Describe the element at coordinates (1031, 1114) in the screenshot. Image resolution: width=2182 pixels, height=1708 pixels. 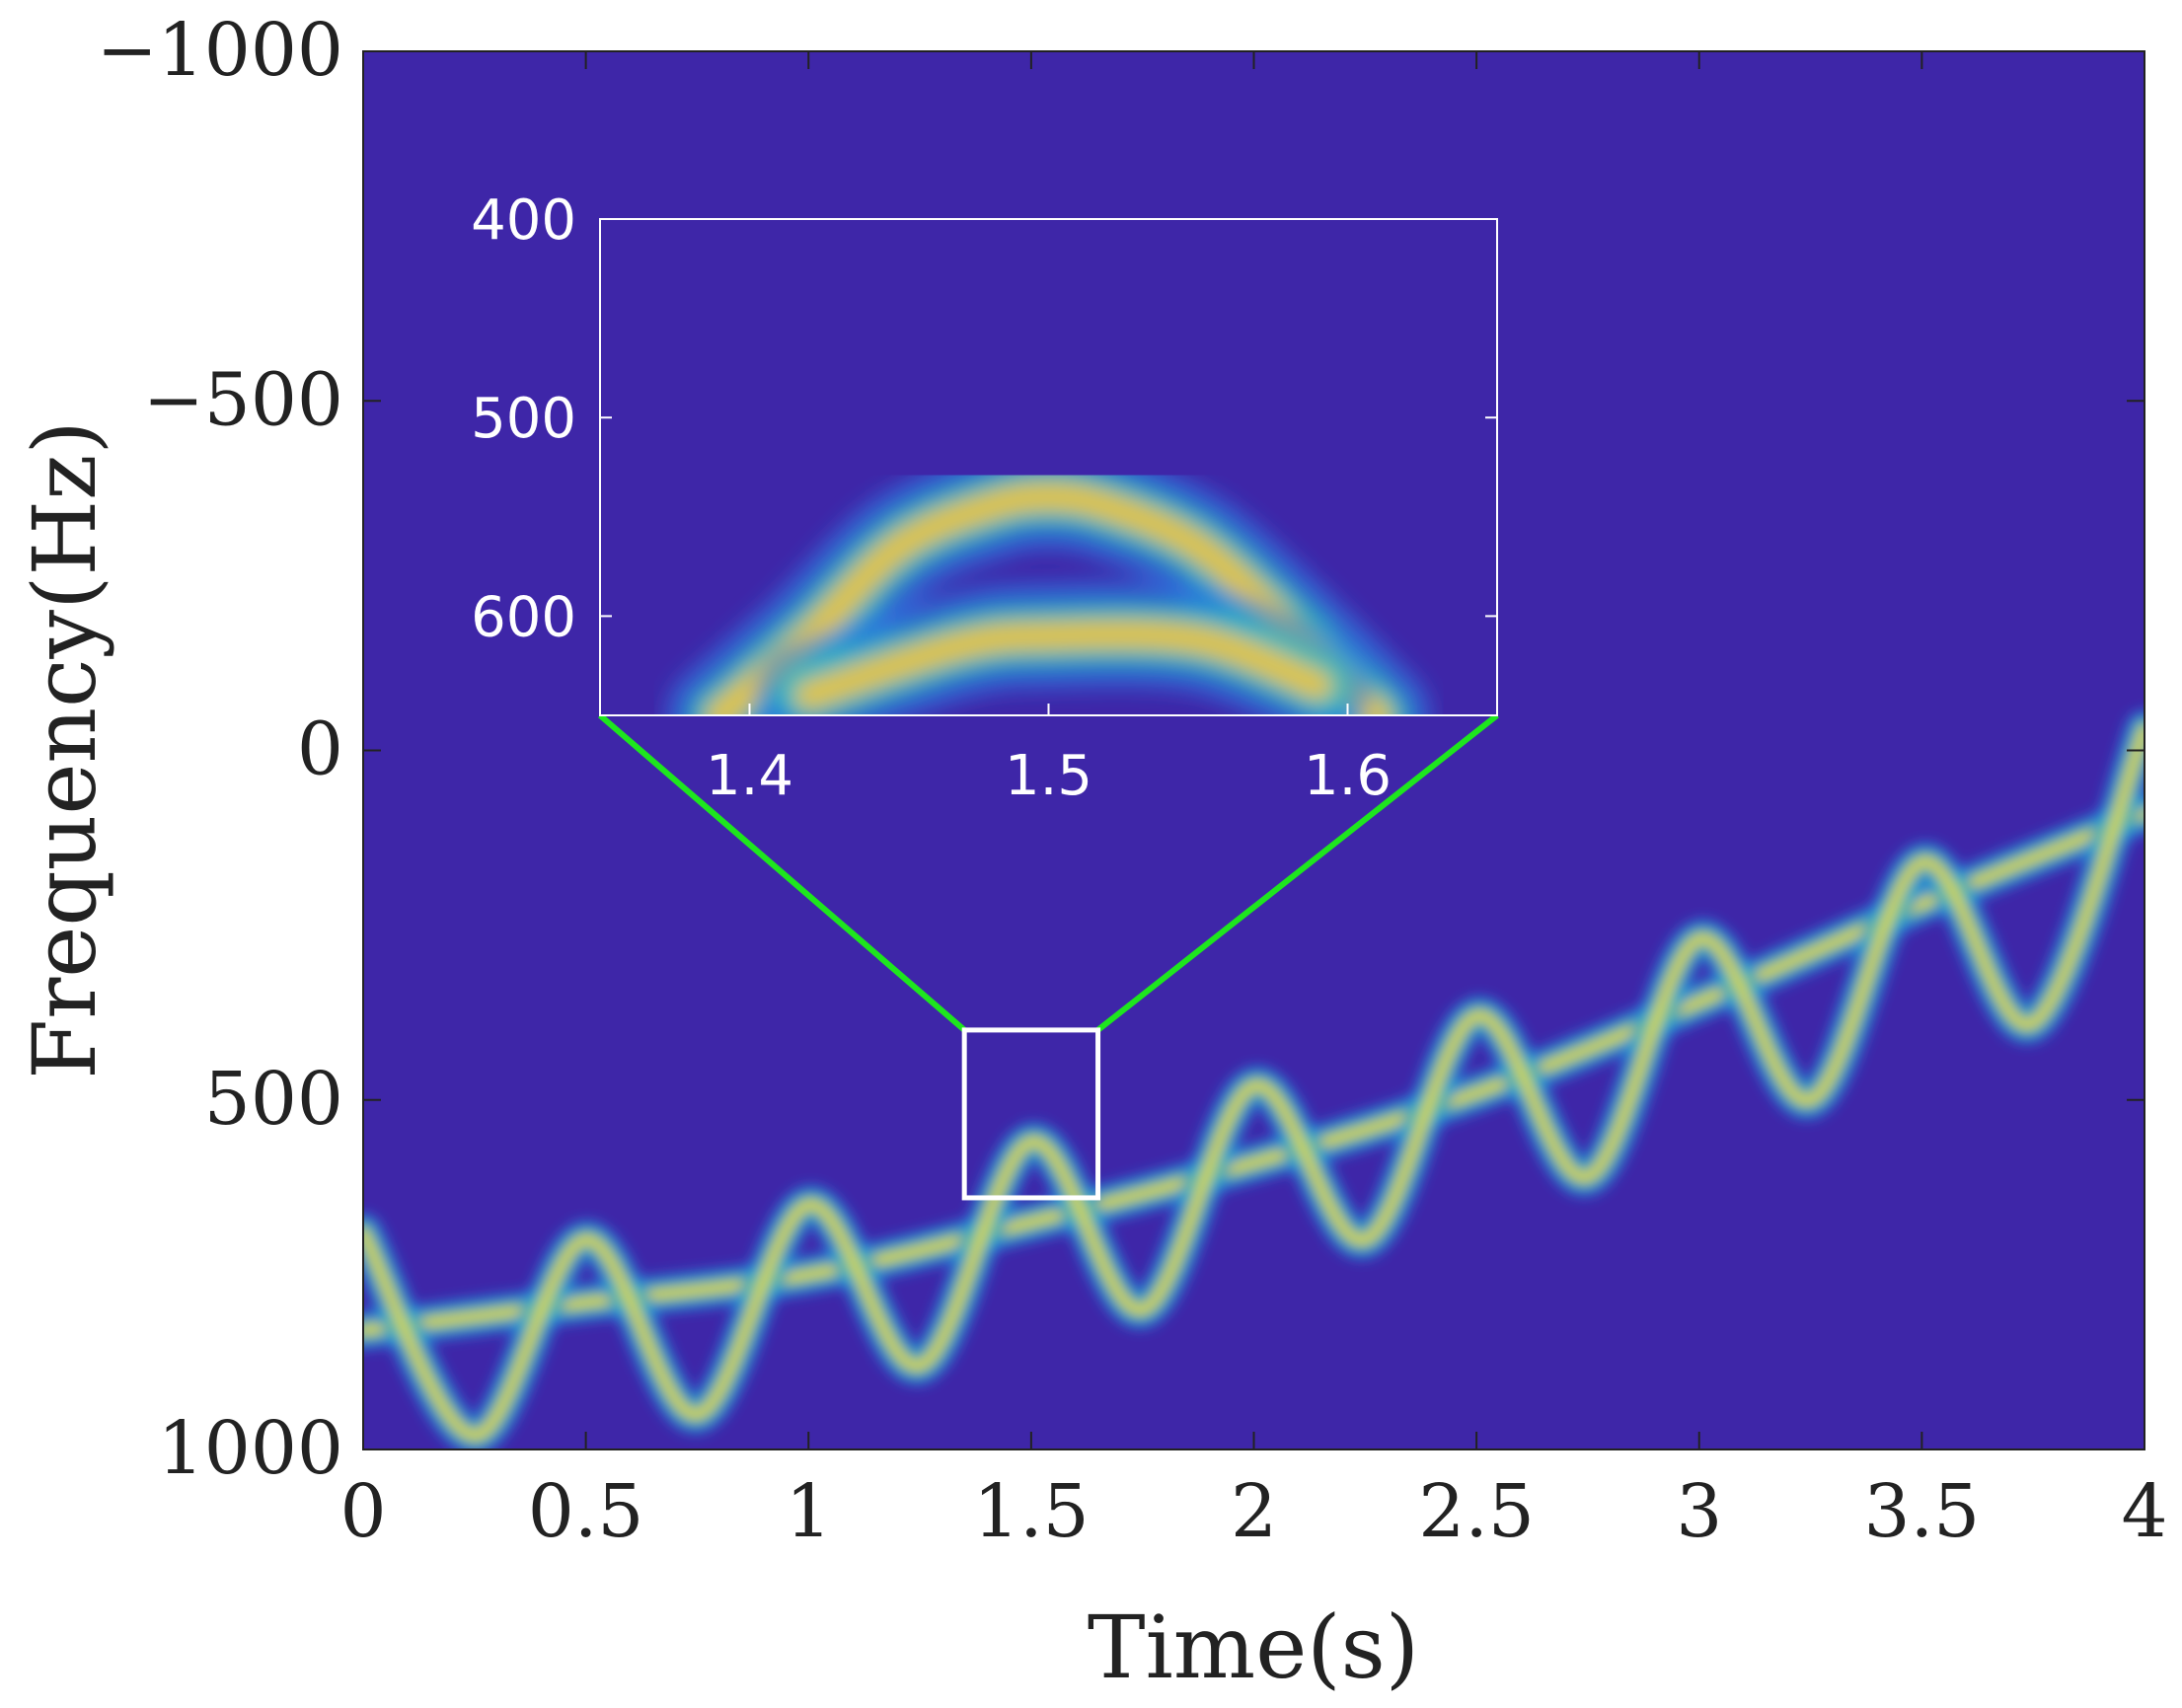
I see `zoom-region-box` at that location.